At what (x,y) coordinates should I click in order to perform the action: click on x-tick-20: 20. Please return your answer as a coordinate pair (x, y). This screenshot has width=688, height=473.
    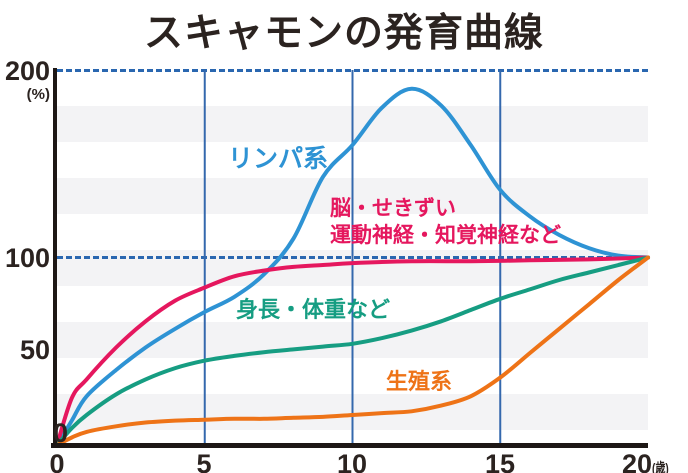
    Looking at the image, I should click on (637, 461).